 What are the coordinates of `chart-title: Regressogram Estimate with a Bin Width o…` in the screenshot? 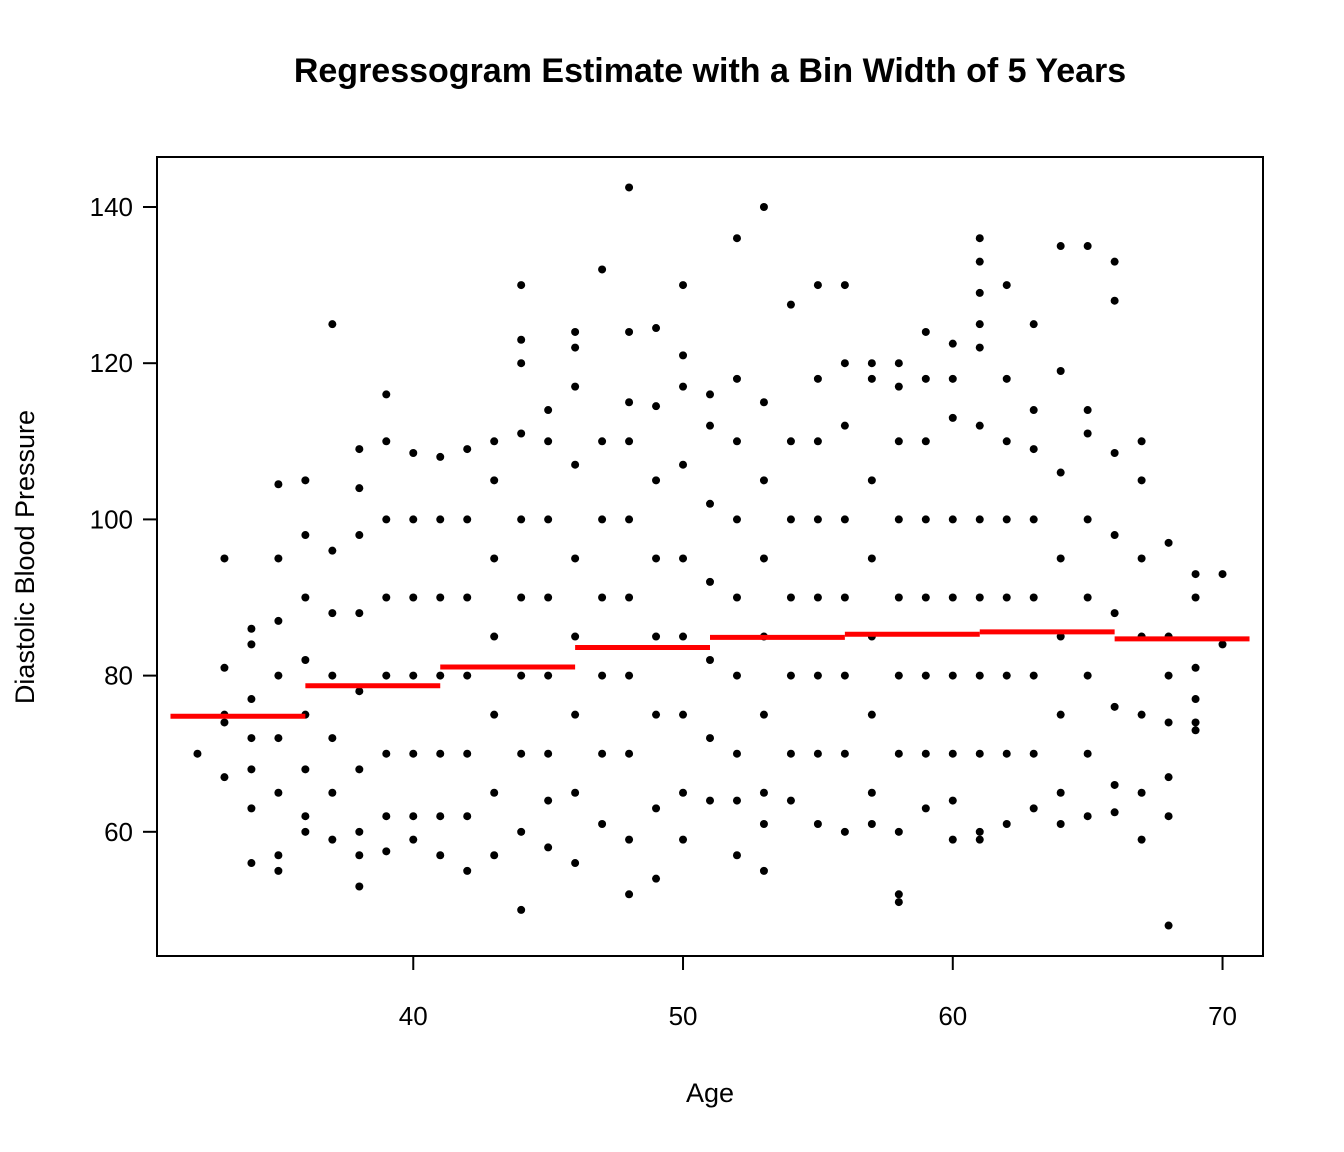 It's located at (710, 71).